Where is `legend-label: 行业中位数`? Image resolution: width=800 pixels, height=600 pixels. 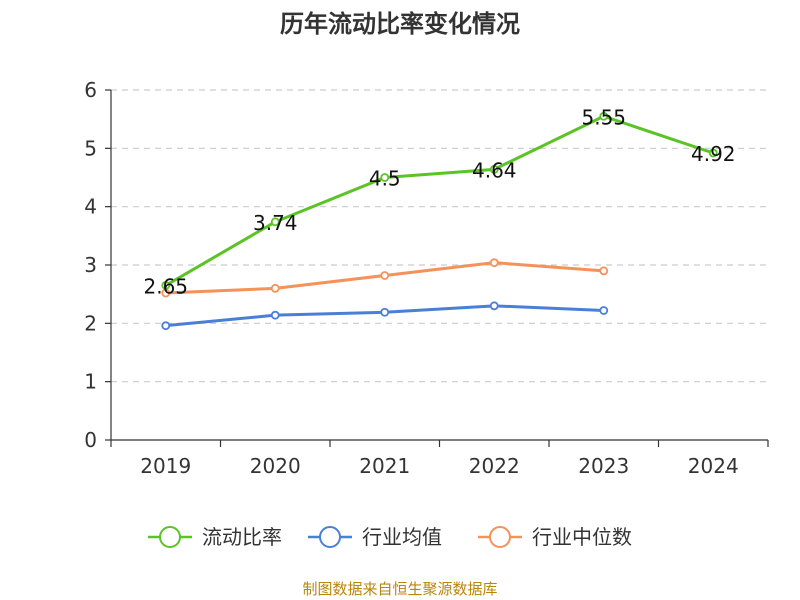 legend-label: 行业中位数 is located at coordinates (582, 537).